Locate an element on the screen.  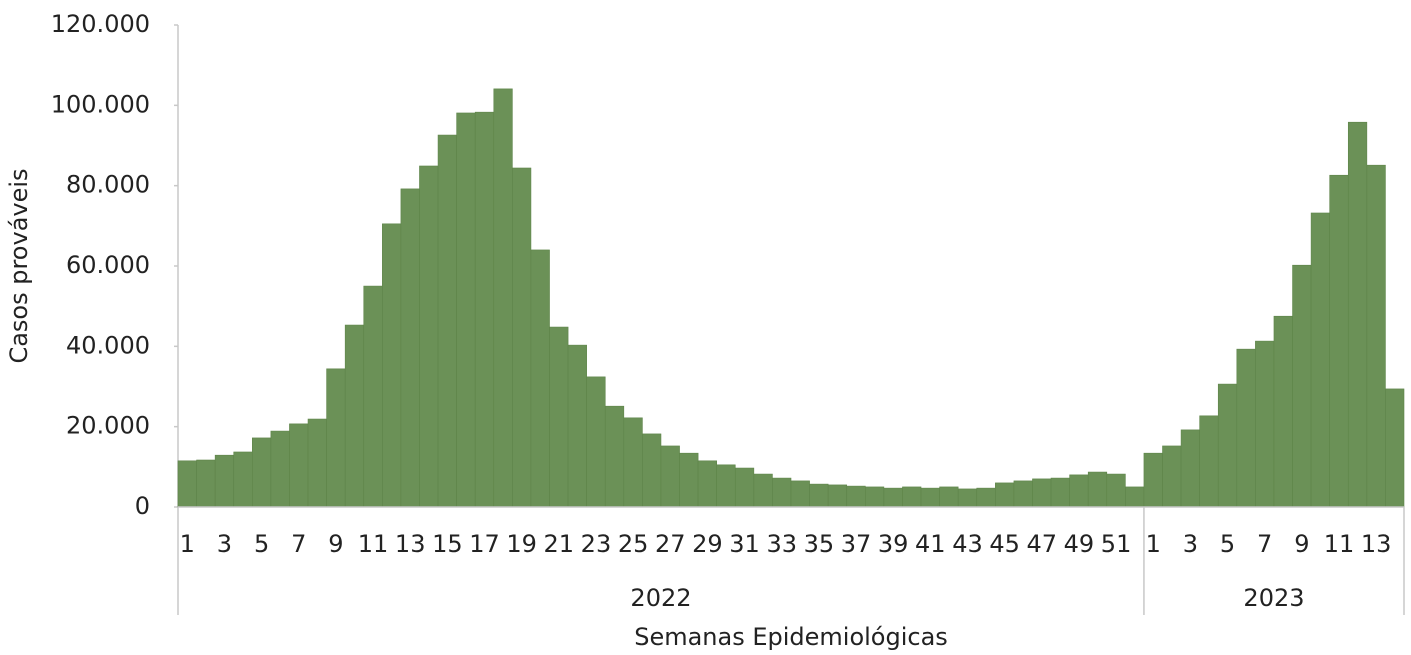
x-tick-label: 45 is located at coordinates (1004, 544).